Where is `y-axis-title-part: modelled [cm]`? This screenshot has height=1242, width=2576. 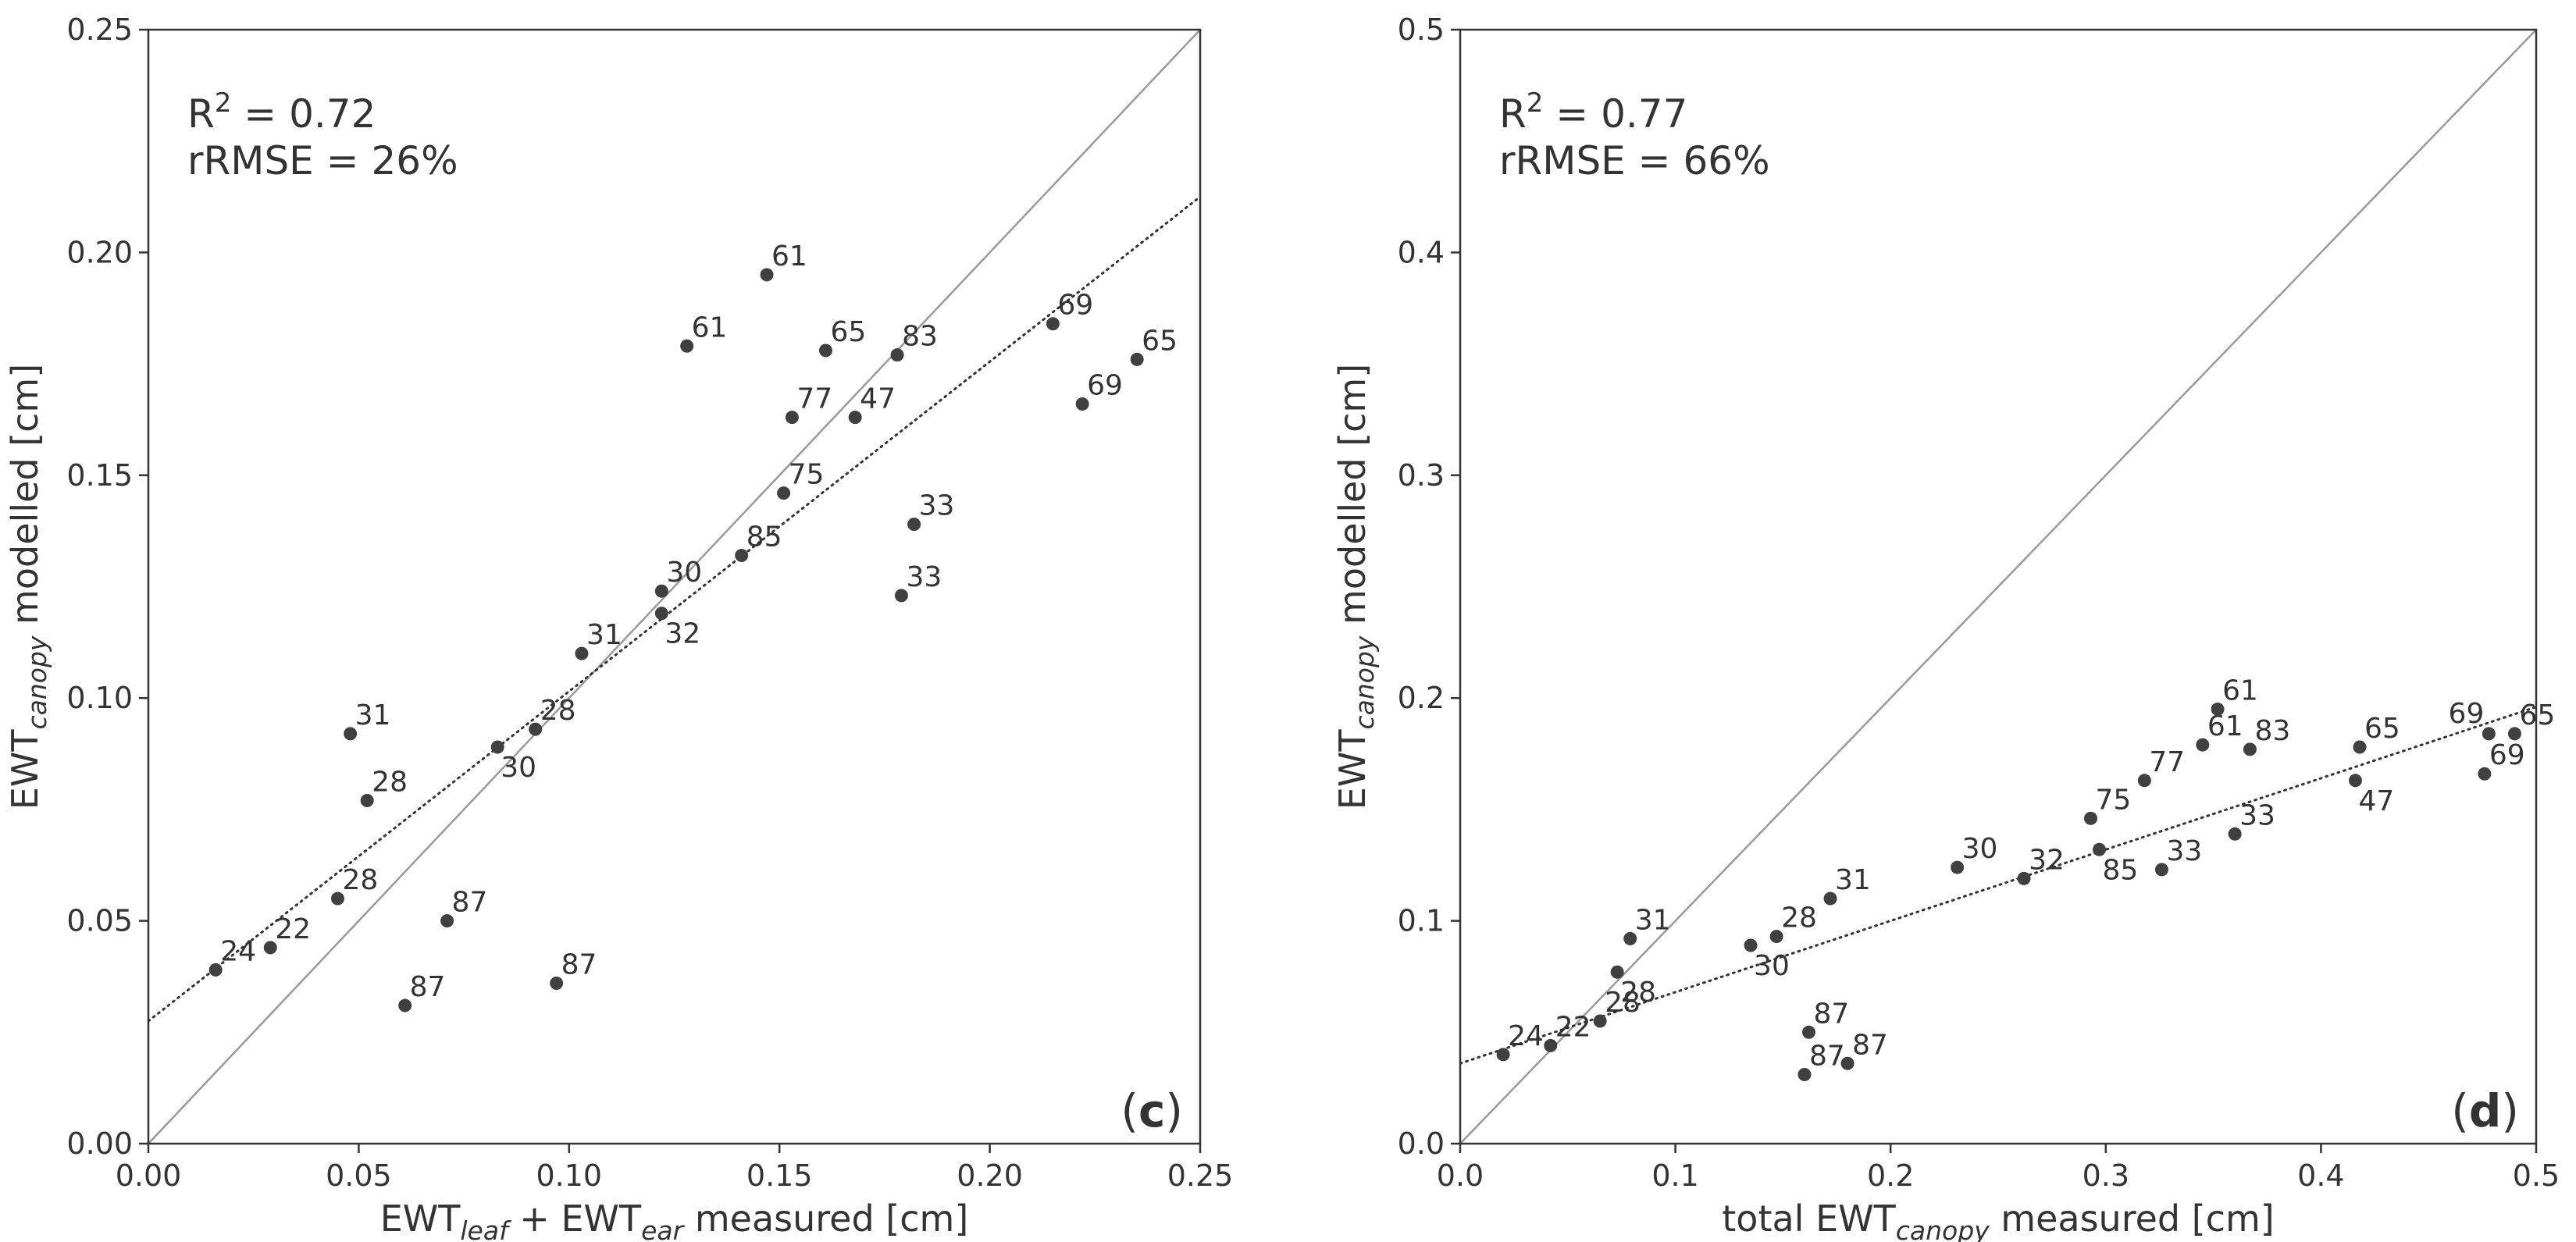 y-axis-title-part: modelled [cm] is located at coordinates (1352, 500).